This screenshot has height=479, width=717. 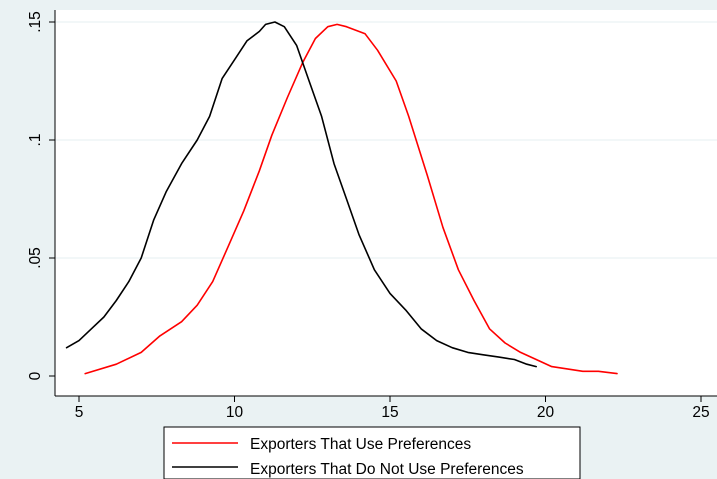 I want to click on y-tick-label: .05, so click(x=35, y=258).